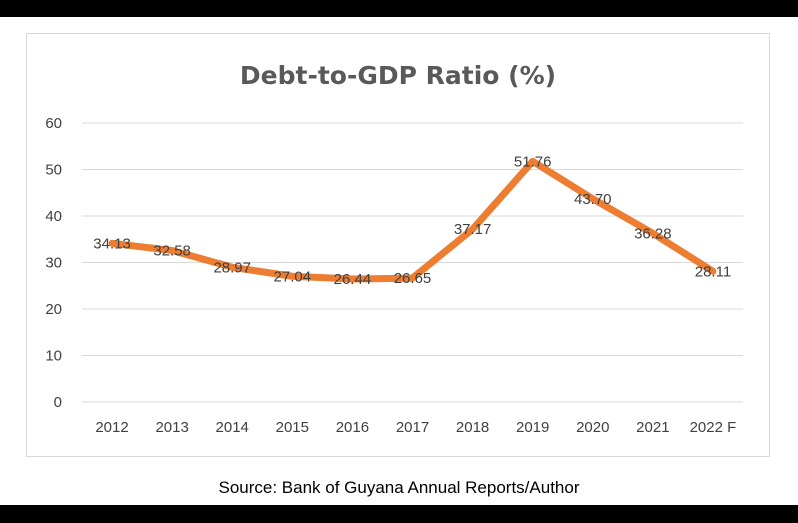  I want to click on data-label: 36.28, so click(653, 233).